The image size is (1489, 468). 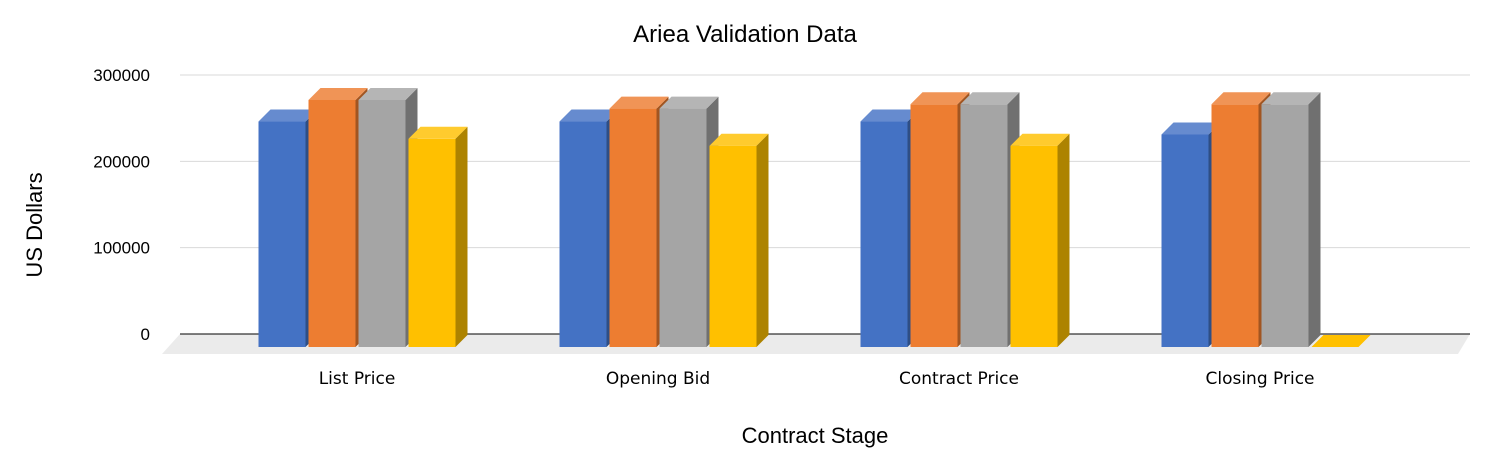 I want to click on y-tick-label: 300000, so click(x=121, y=75).